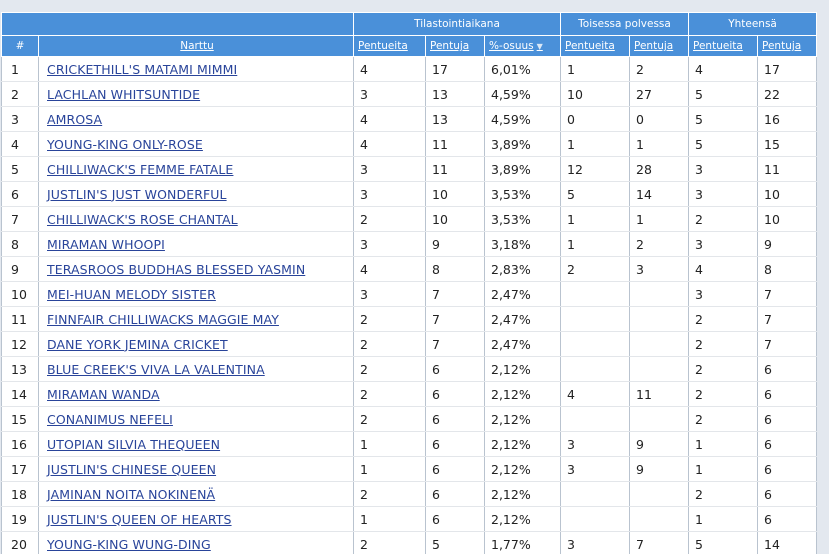  Describe the element at coordinates (137, 194) in the screenshot. I see `dog-name-link: JUSTLIN'S JUST WONDERFUL` at that location.